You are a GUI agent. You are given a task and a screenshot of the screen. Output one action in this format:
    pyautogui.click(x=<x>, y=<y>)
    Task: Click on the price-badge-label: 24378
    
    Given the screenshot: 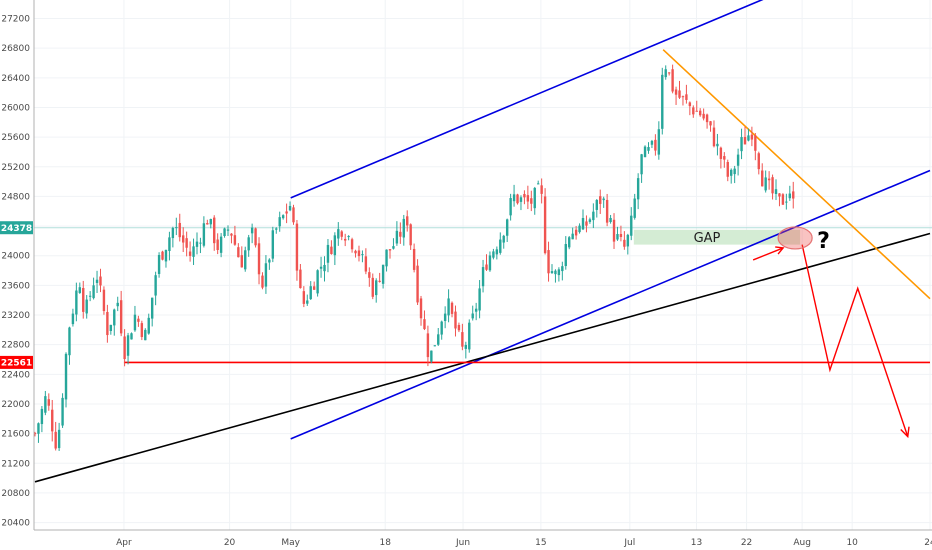 What is the action you would take?
    pyautogui.click(x=16, y=229)
    